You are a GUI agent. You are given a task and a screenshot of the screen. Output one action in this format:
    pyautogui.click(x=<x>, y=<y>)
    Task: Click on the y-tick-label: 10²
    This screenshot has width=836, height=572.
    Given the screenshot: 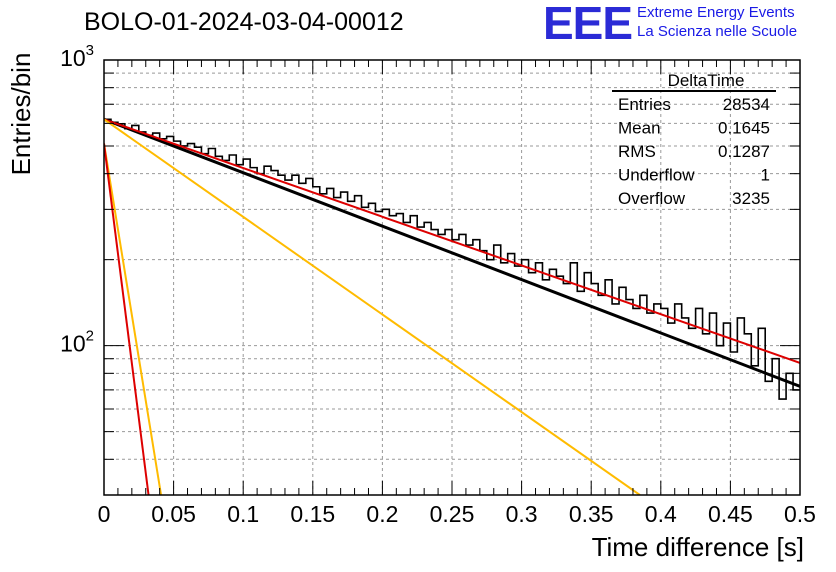 What is the action you would take?
    pyautogui.click(x=77, y=342)
    